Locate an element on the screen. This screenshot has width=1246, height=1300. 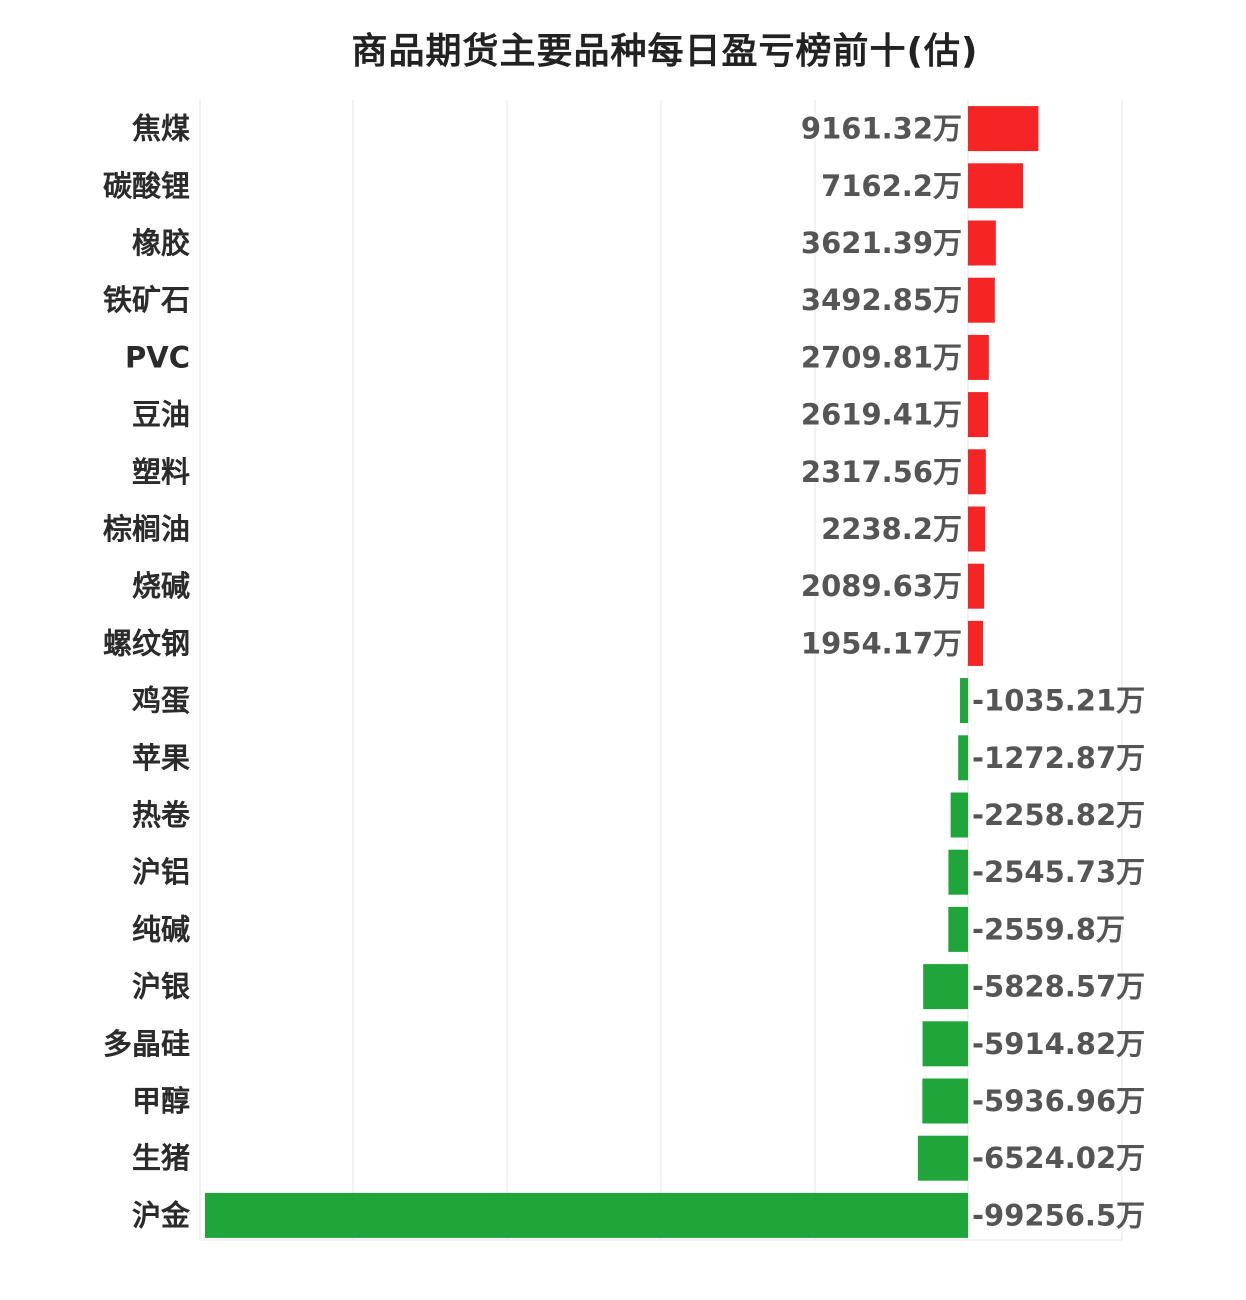
value-label: -5828.57万 is located at coordinates (1058, 987).